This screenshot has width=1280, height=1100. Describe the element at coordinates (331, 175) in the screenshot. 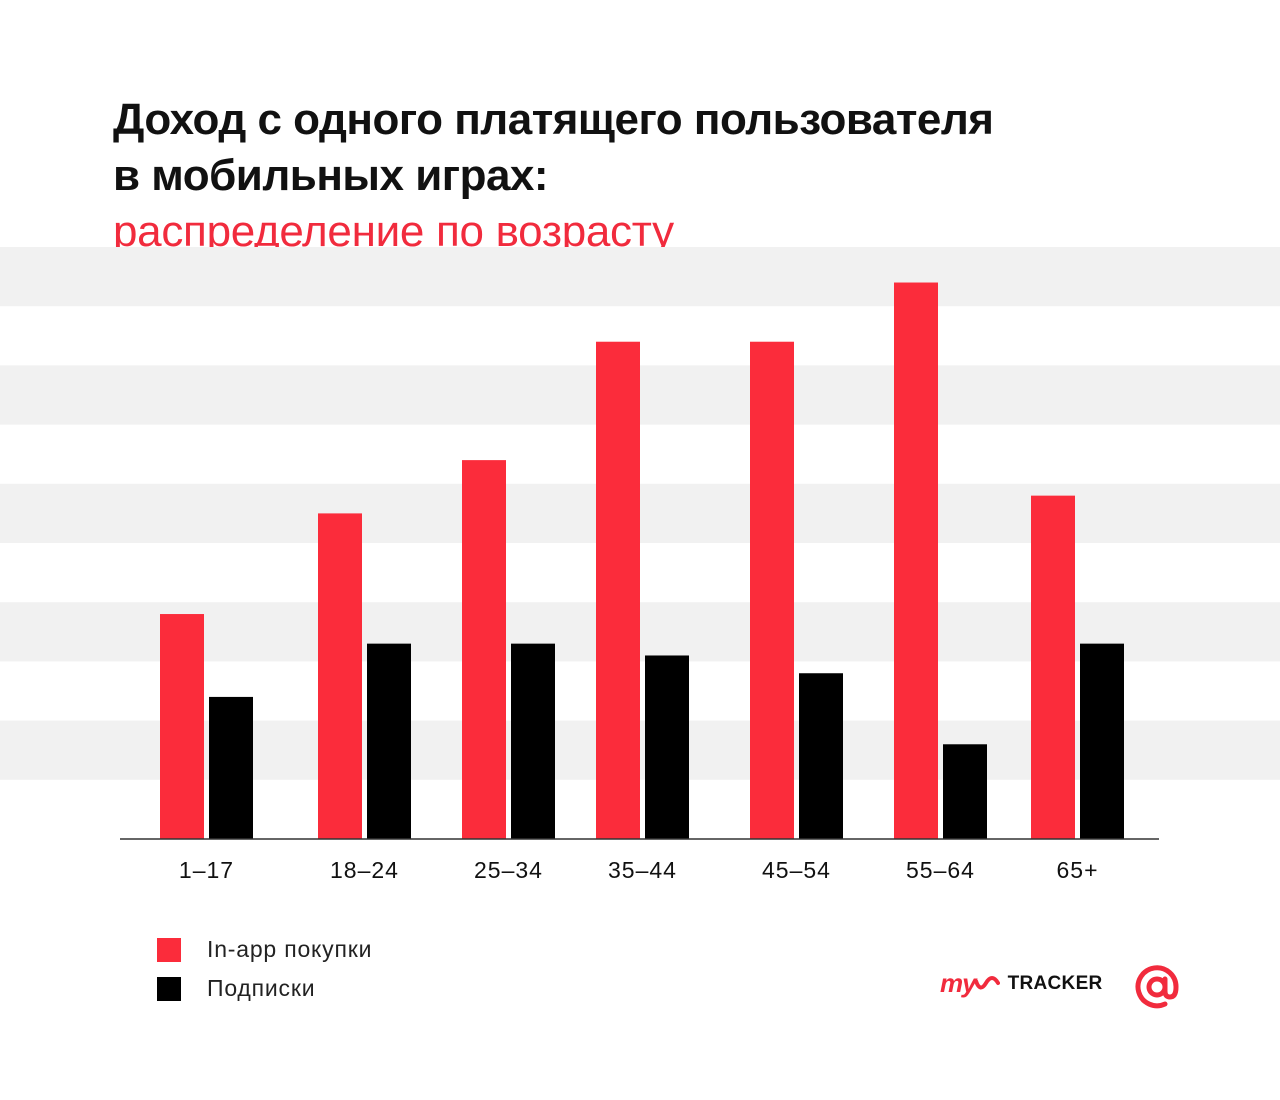

I see `chart-title-line-2: в мобильных играх:` at that location.